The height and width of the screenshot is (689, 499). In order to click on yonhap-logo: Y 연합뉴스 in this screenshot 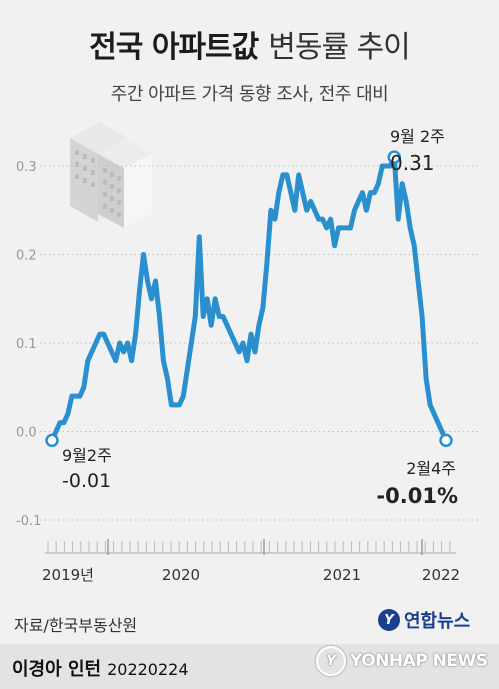, I will do `click(424, 620)`.